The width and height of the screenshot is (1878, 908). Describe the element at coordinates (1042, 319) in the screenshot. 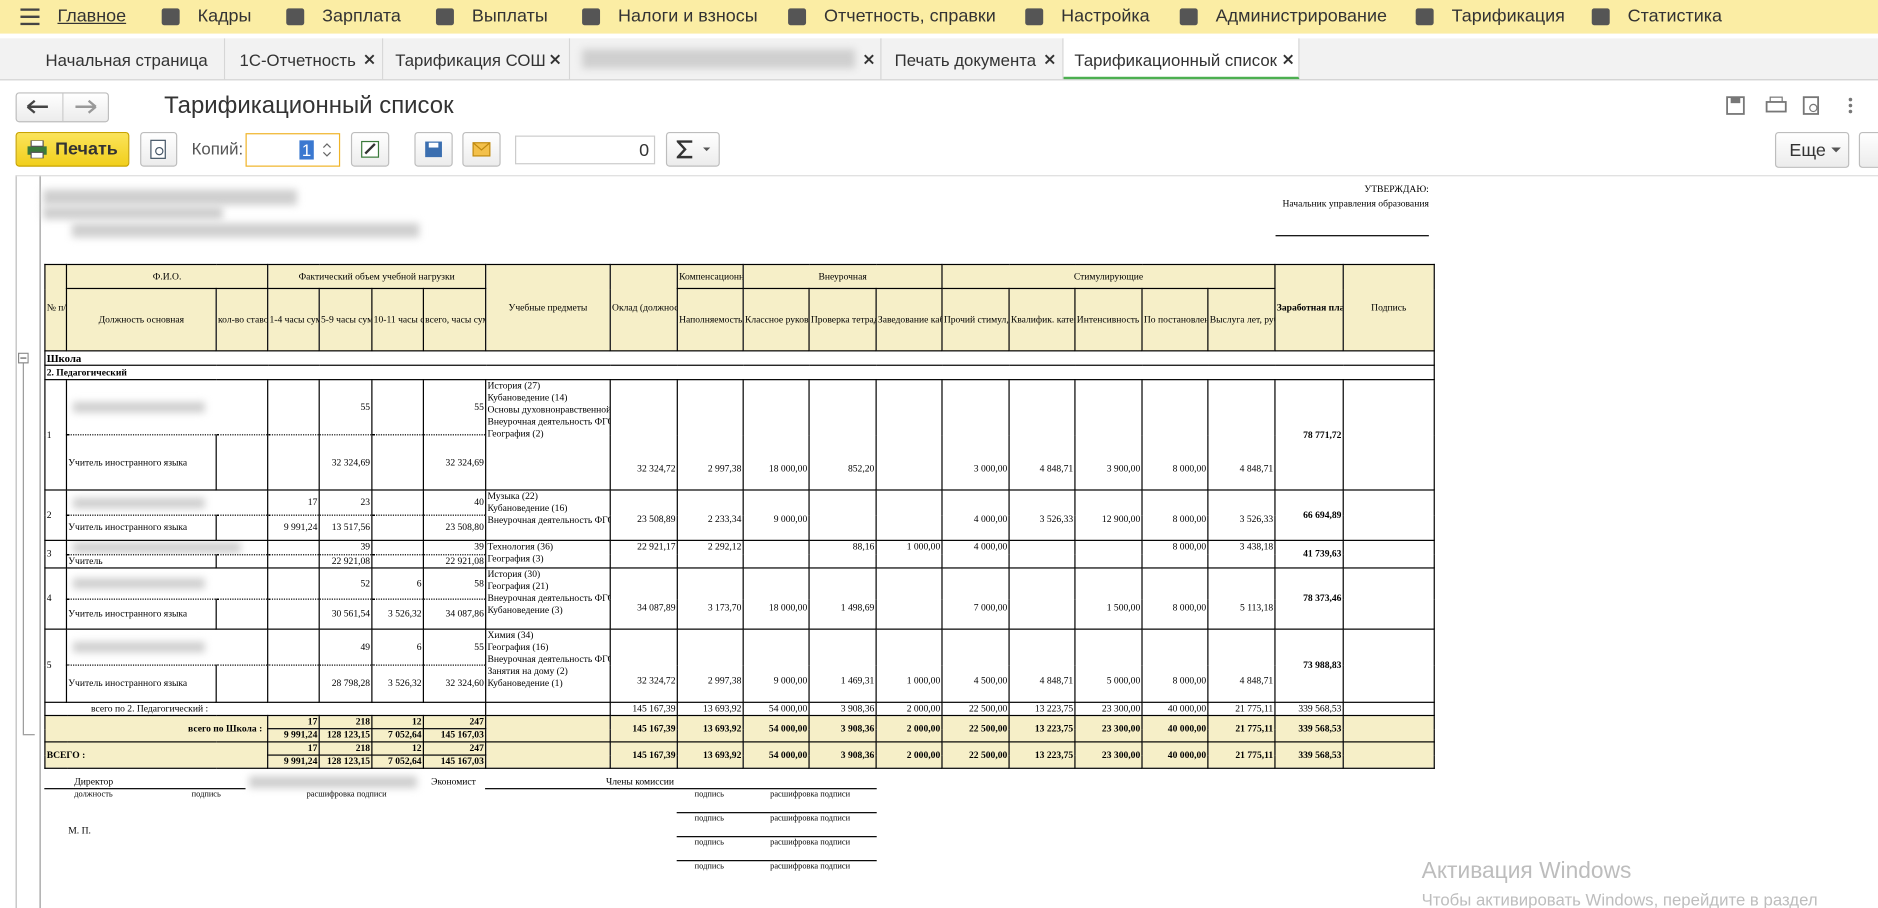

I see `table-cell: Квалифик. категория, руб.` at that location.